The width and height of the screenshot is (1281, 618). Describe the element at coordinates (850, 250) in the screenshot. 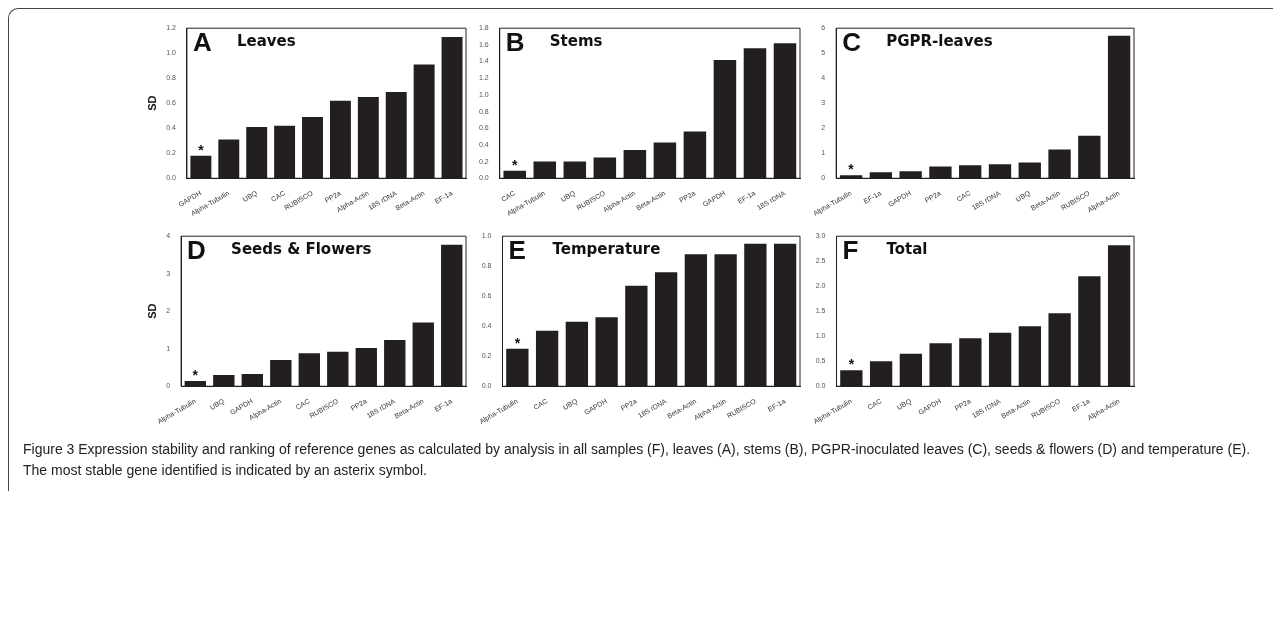

I see `annotation: F` at that location.